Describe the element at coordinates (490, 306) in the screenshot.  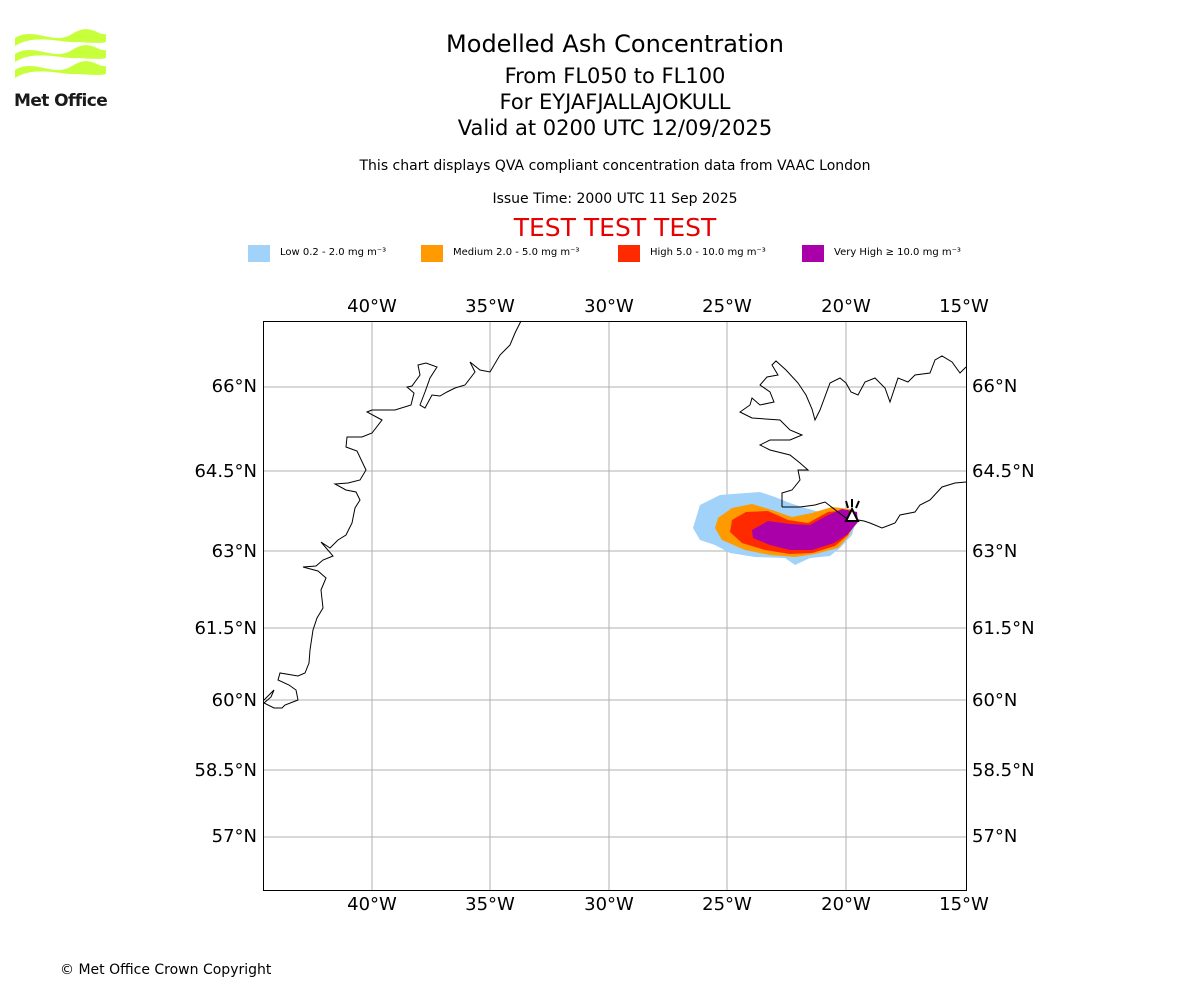
I see `lon-tick-top: 35°W` at that location.